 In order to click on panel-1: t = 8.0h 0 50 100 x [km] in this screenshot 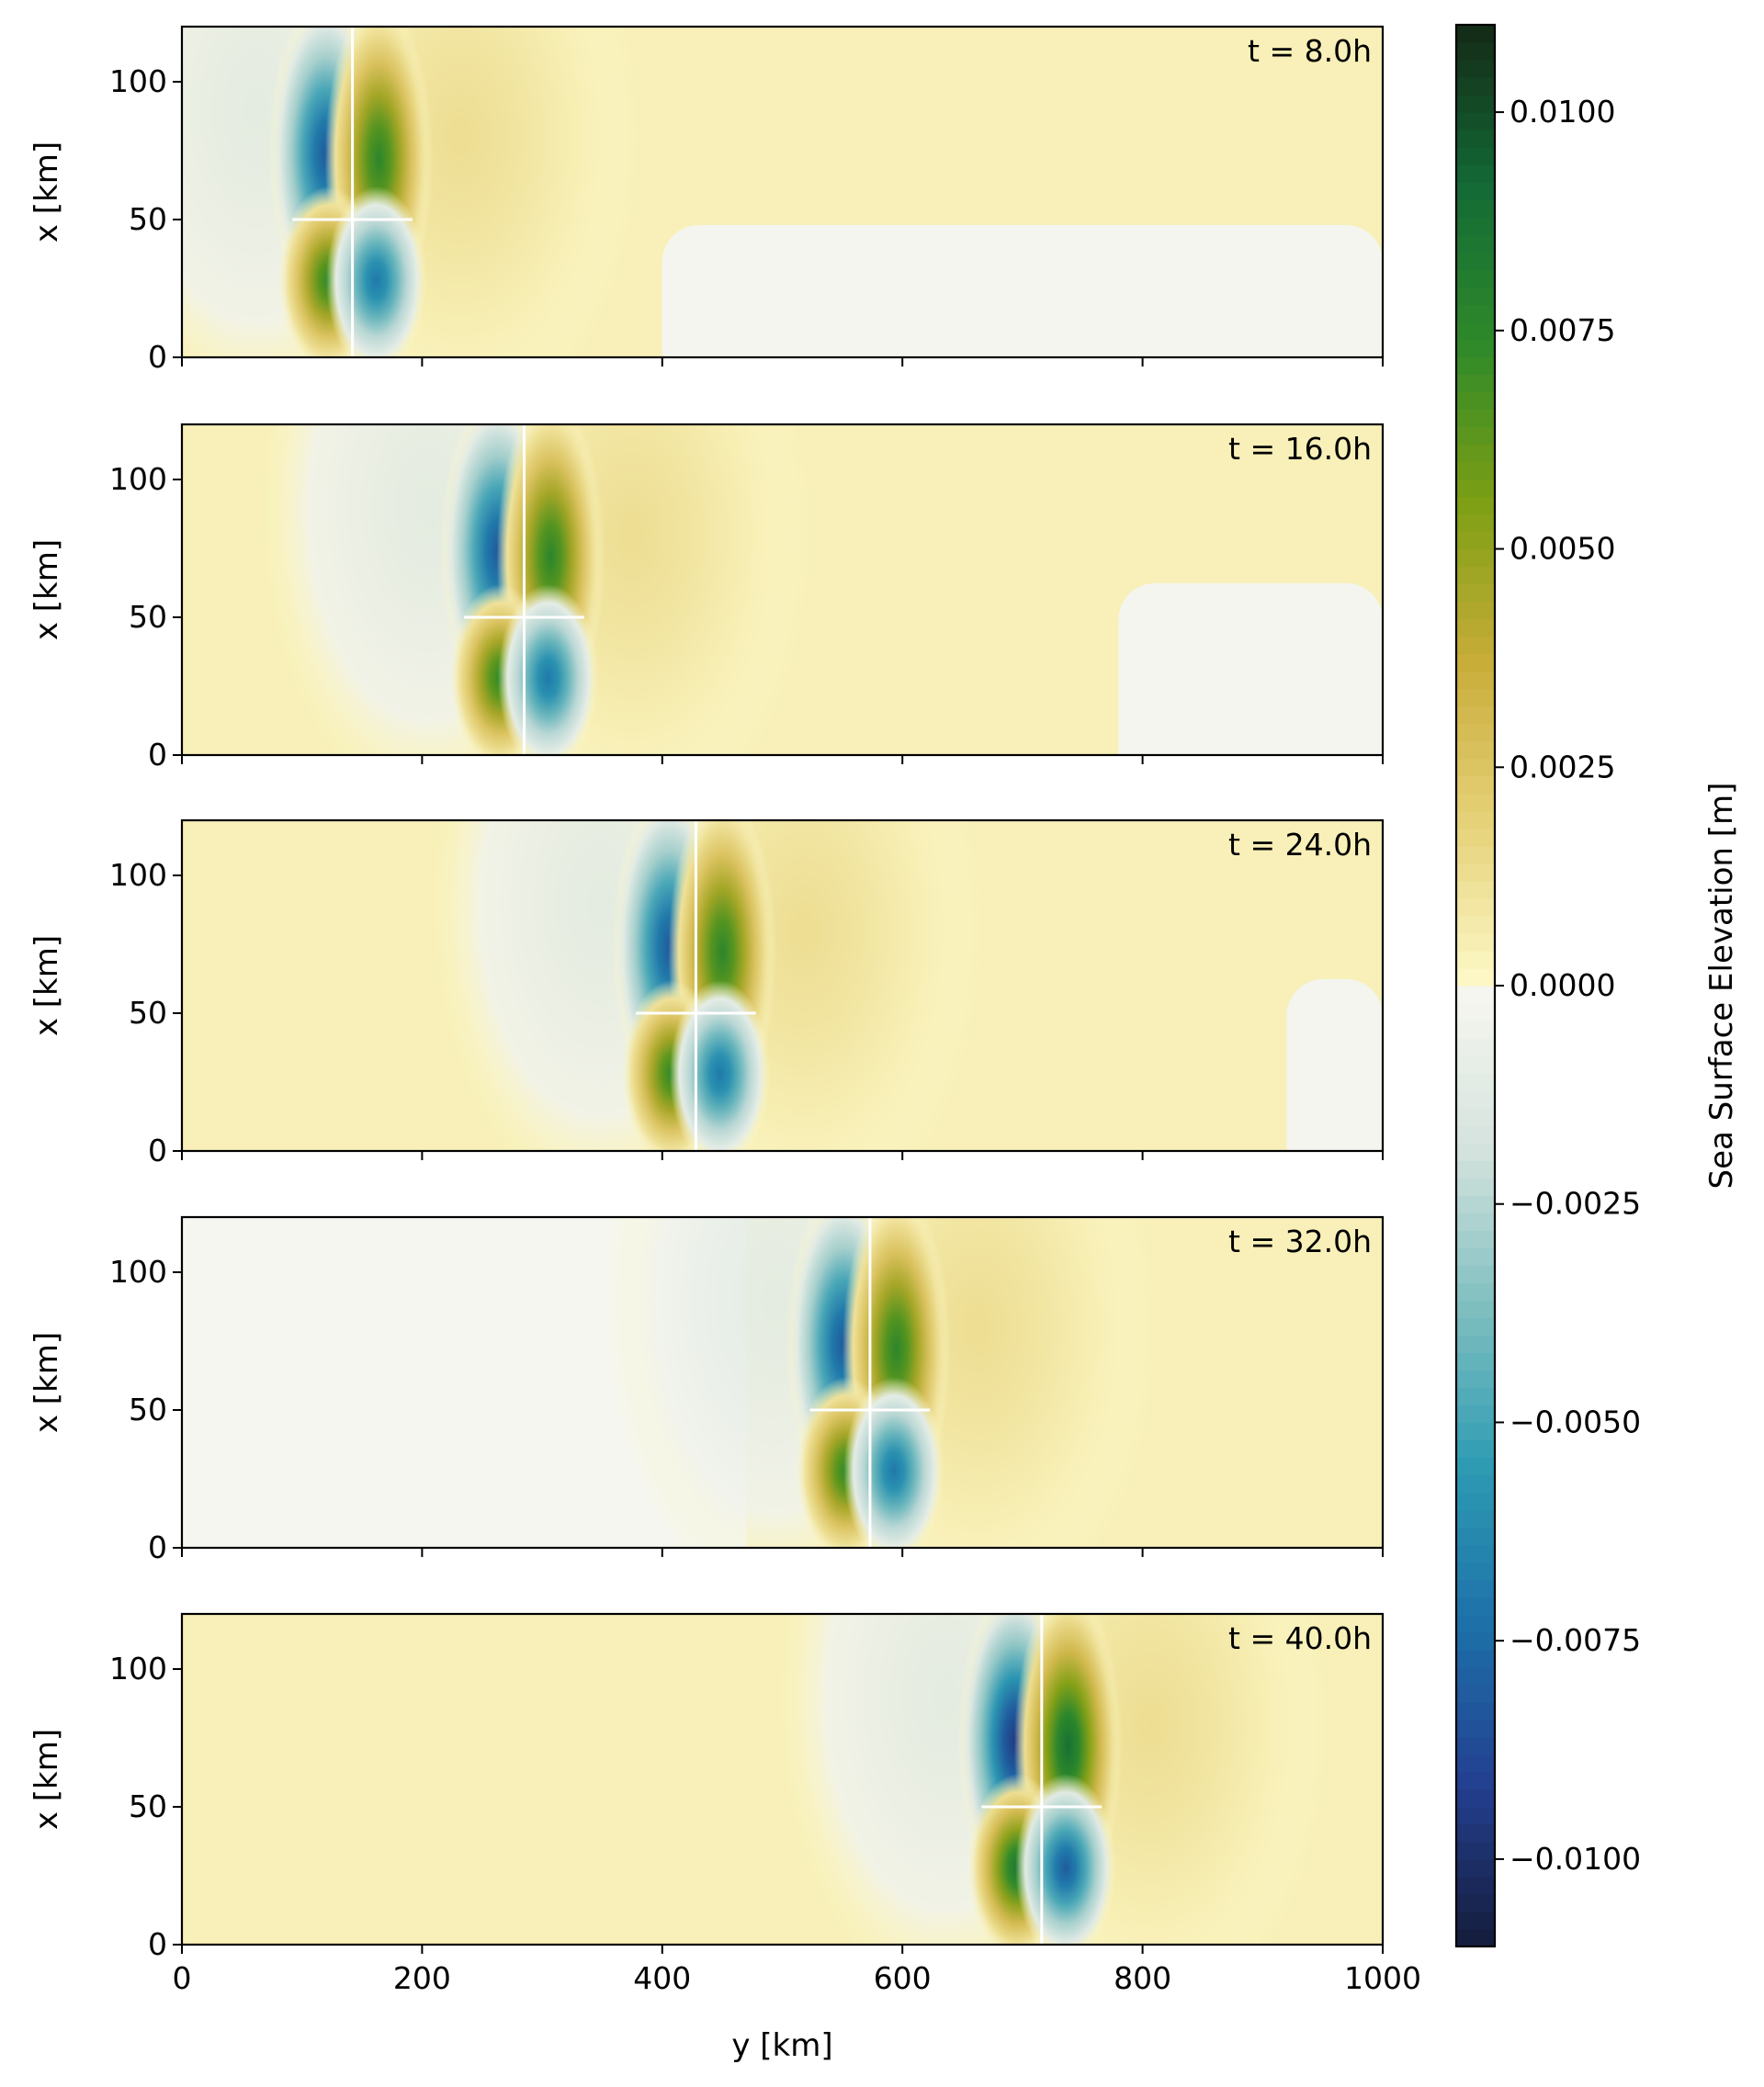, I will do `click(707, 200)`.